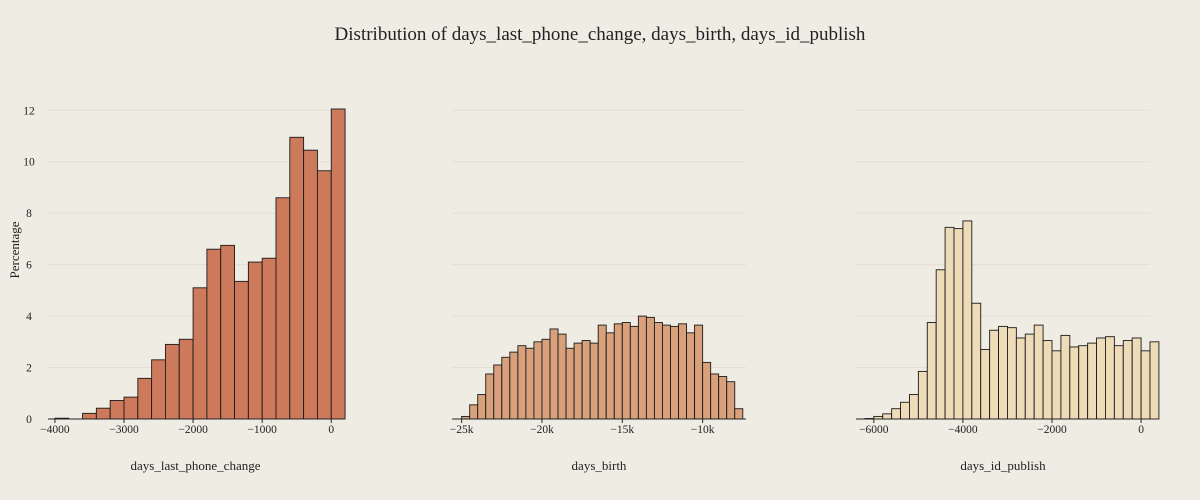 The height and width of the screenshot is (500, 1200). What do you see at coordinates (703, 430) in the screenshot?
I see `x-tick-label: −10k` at bounding box center [703, 430].